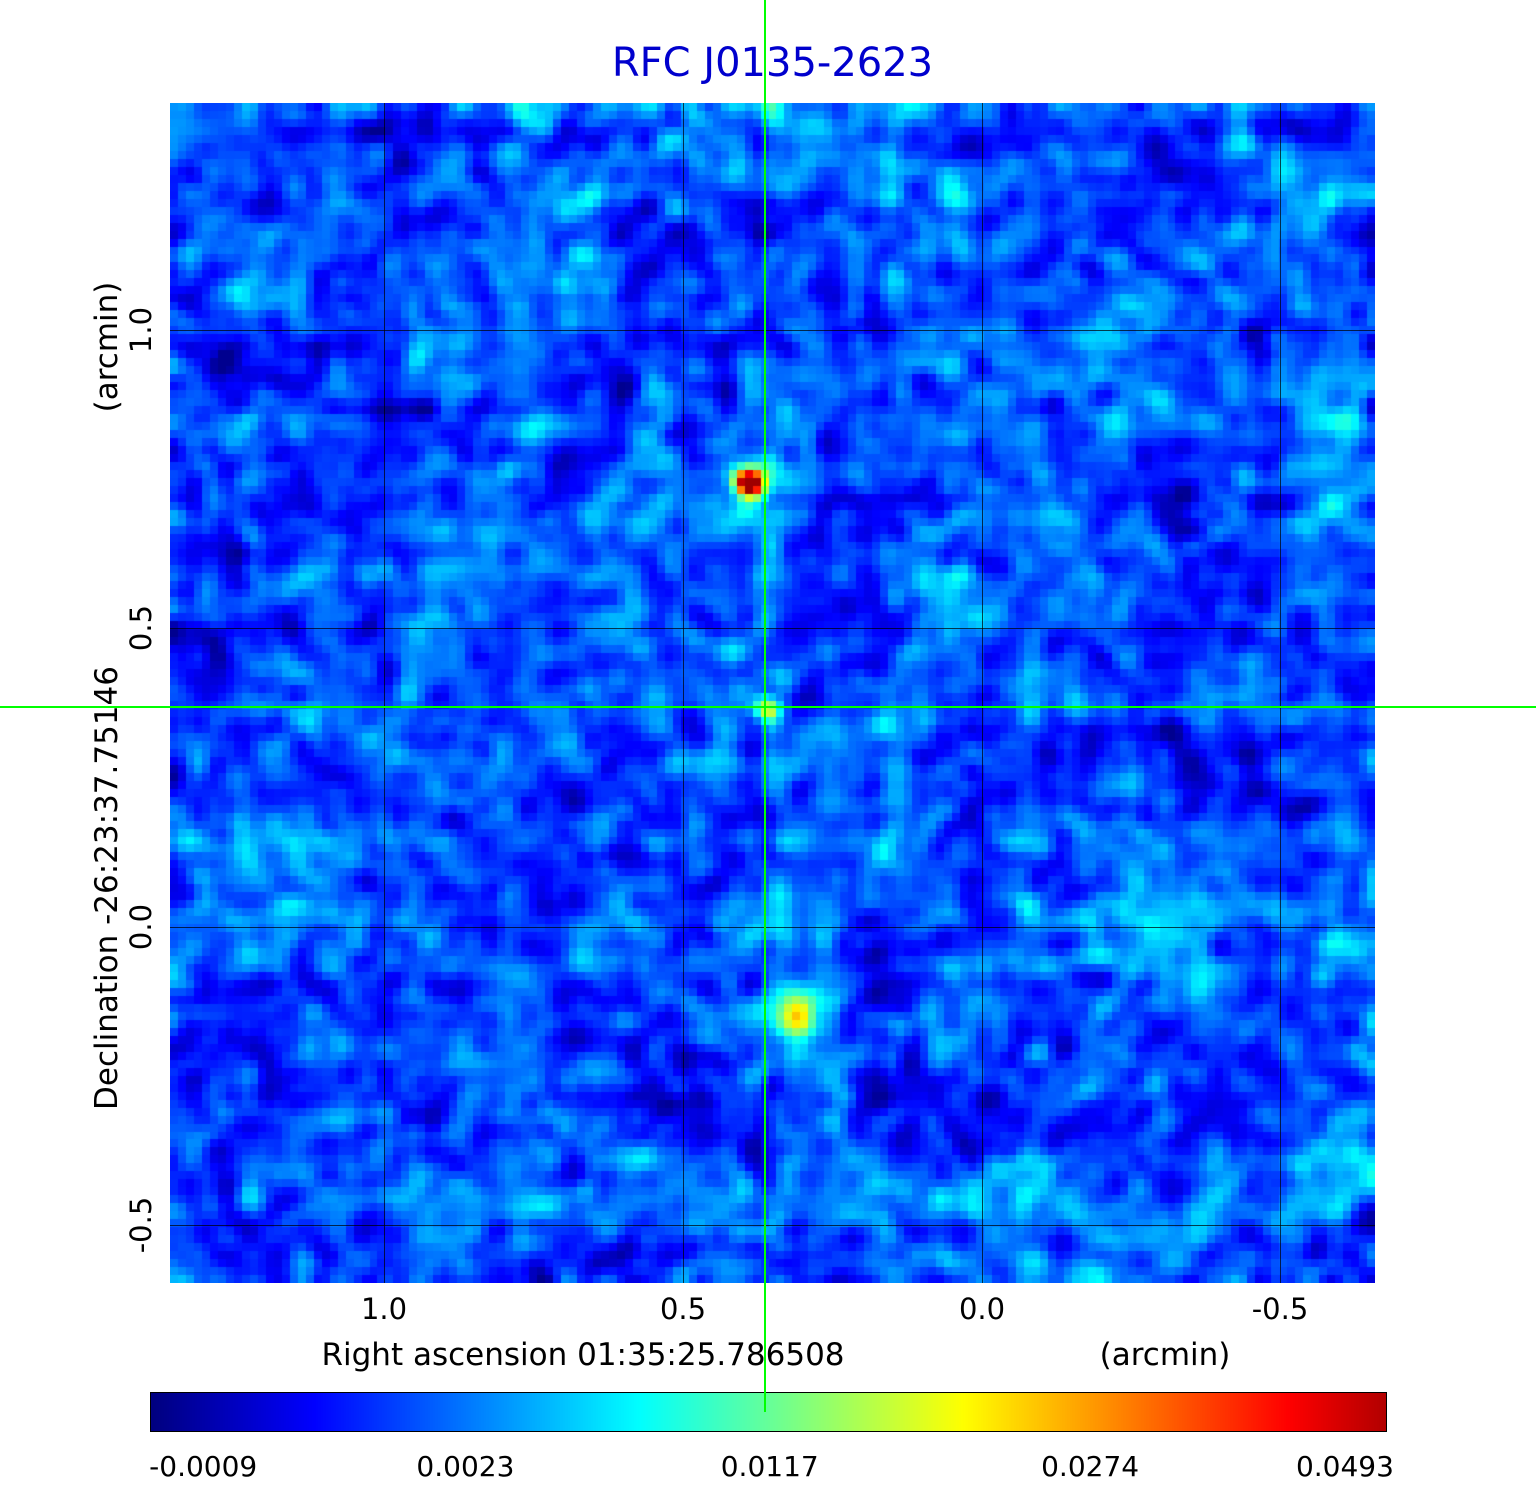 The height and width of the screenshot is (1511, 1536). What do you see at coordinates (203, 1466) in the screenshot?
I see `colorbar-tick-label: -0.0009` at bounding box center [203, 1466].